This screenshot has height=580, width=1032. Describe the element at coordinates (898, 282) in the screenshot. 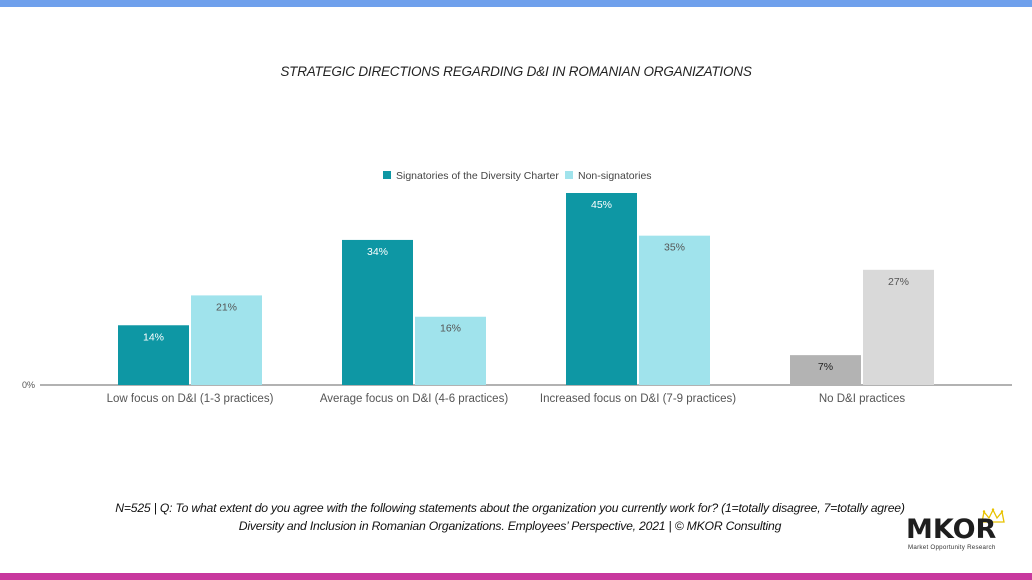

I see `data-label-3-1: 27%` at that location.